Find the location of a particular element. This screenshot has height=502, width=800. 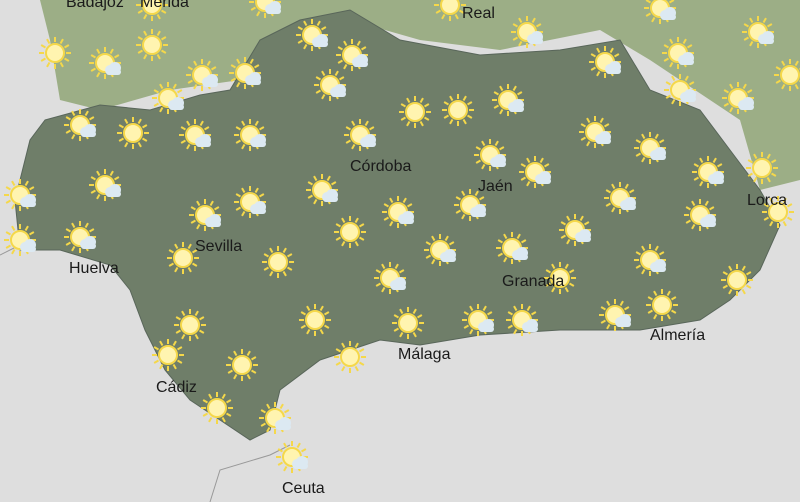

city-label-merida: Mérida is located at coordinates (164, 5).